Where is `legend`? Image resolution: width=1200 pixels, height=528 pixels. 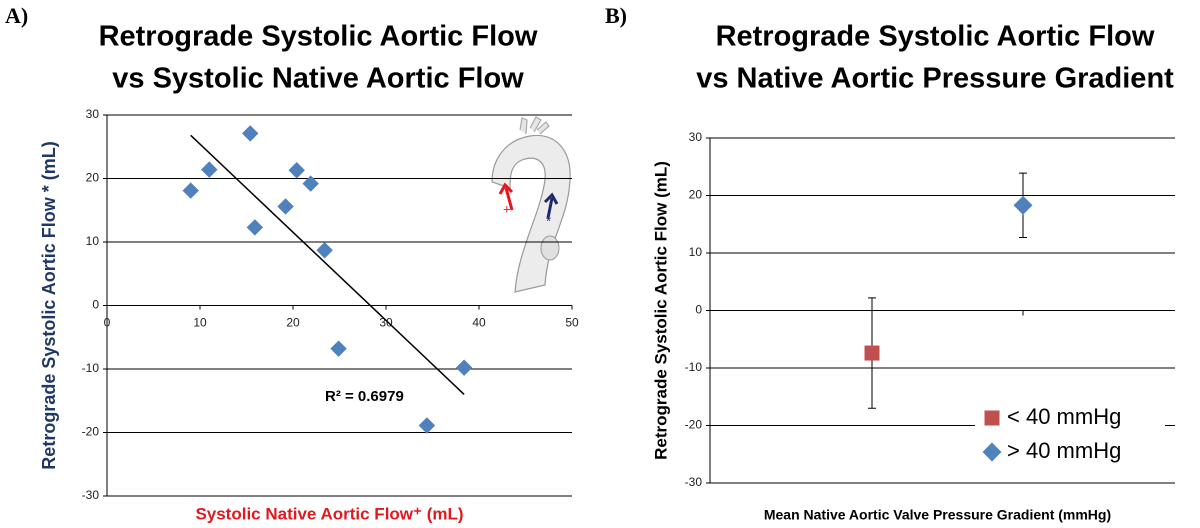
legend is located at coordinates (1070, 438).